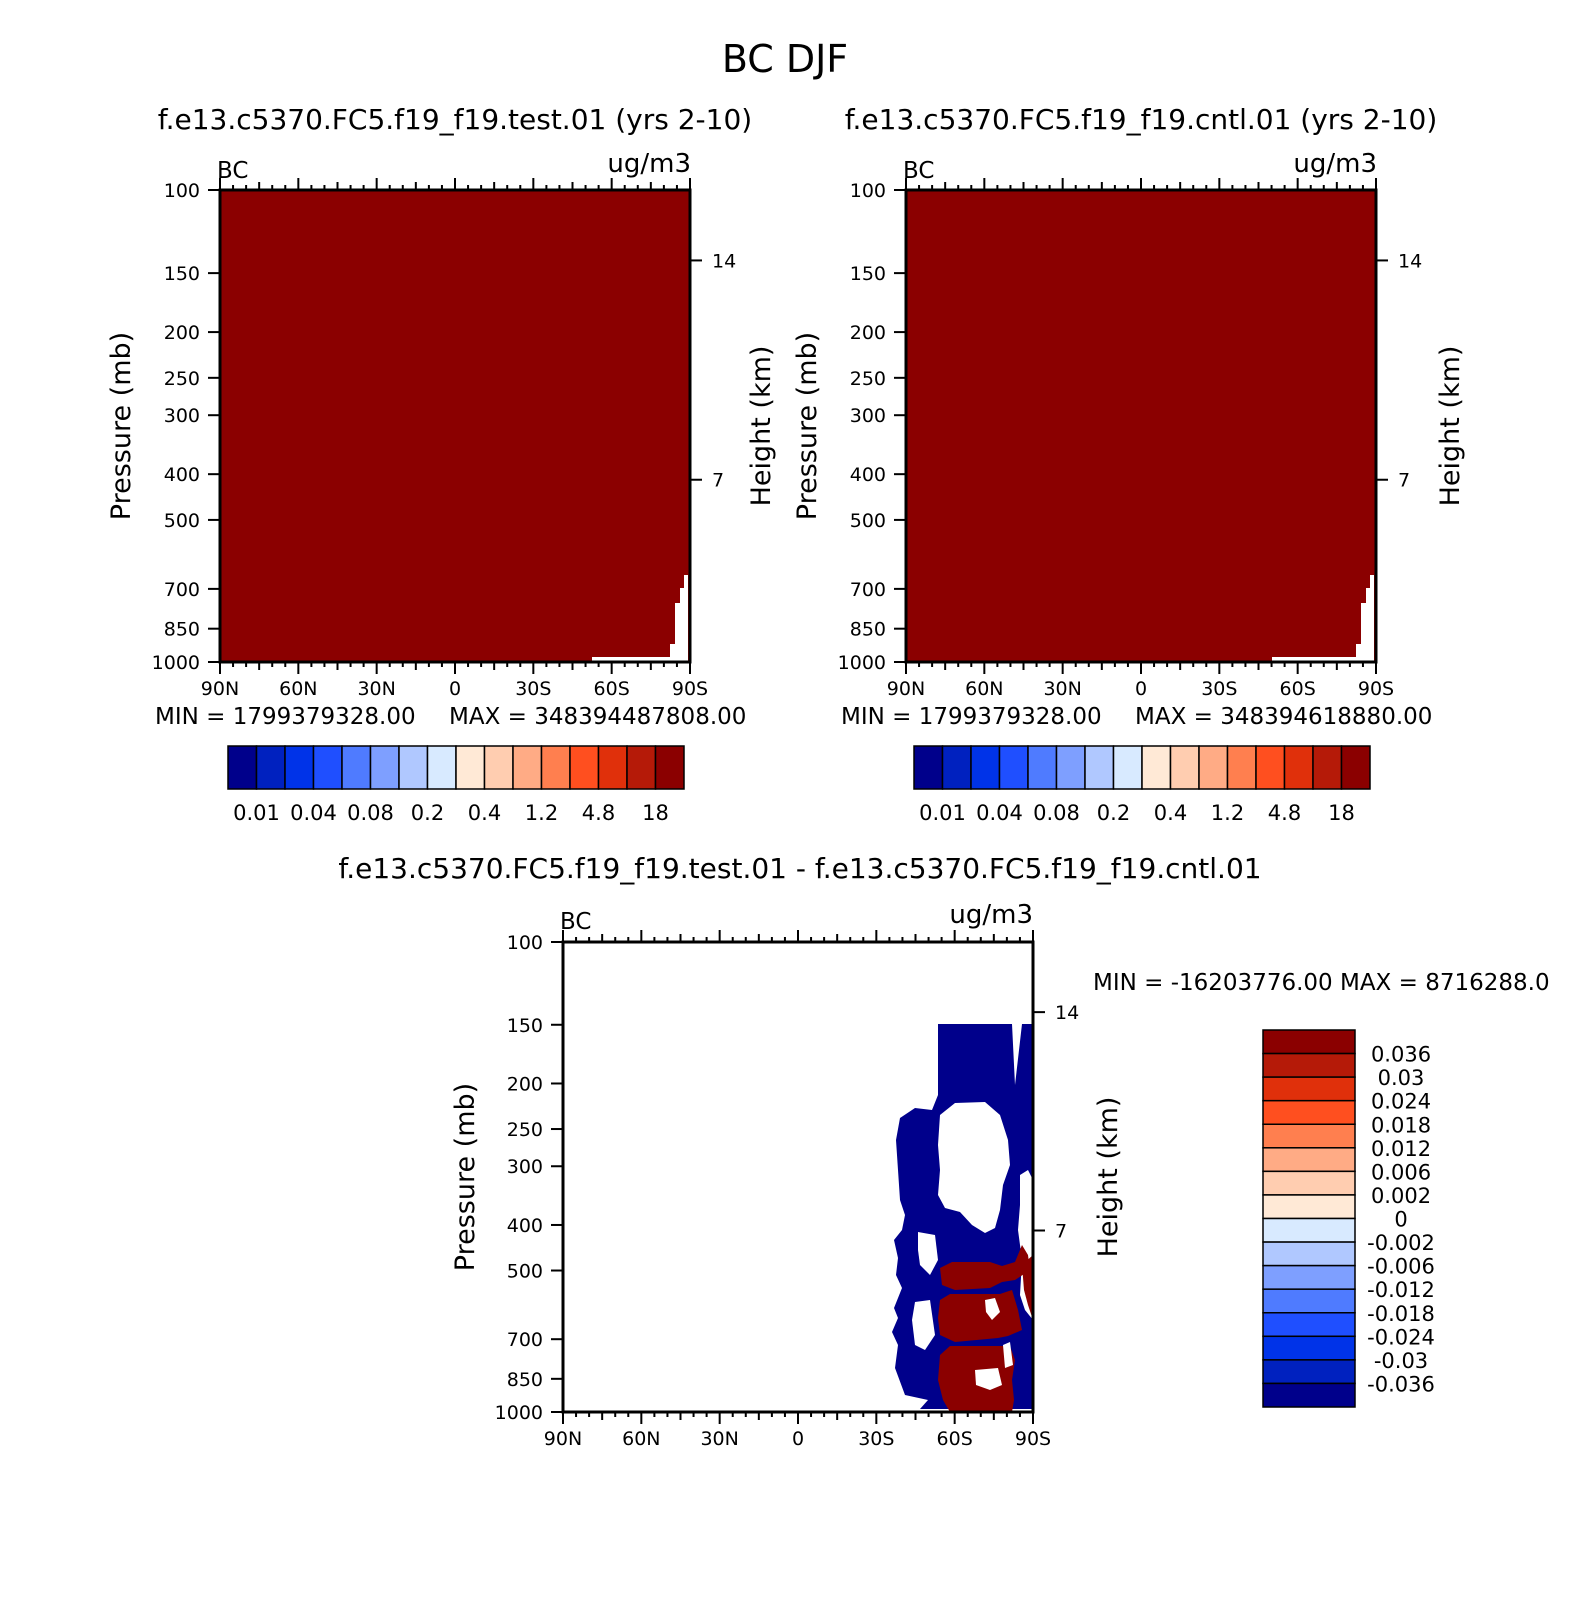 The width and height of the screenshot is (1583, 1599). What do you see at coordinates (465, 1177) in the screenshot?
I see `panel-diff-ylabel: Pressure (mb)` at bounding box center [465, 1177].